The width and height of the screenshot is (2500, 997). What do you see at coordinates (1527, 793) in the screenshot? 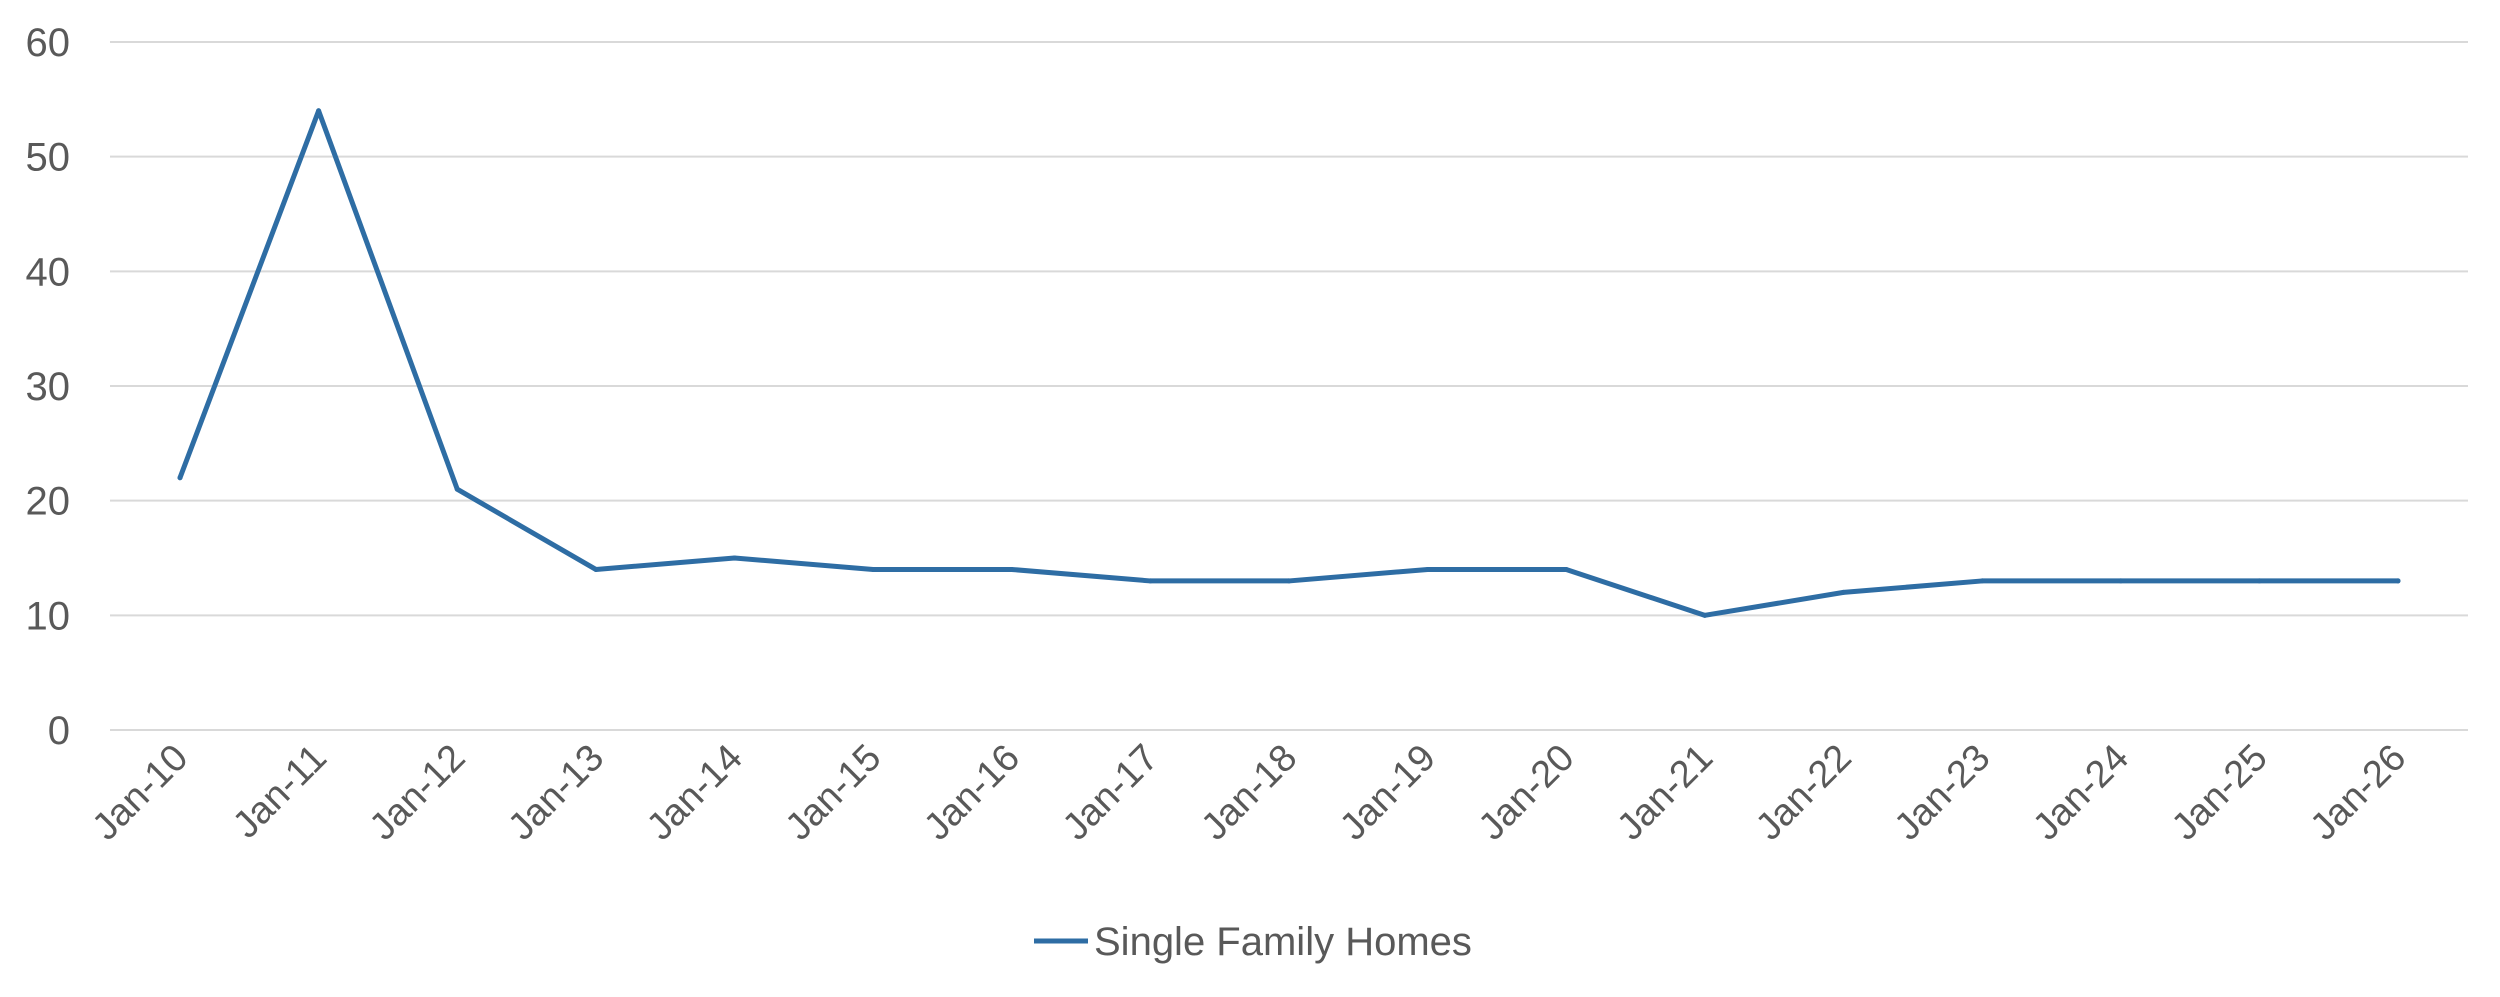
I see `x-tick-label-jan-20: Jan-20` at bounding box center [1527, 793].